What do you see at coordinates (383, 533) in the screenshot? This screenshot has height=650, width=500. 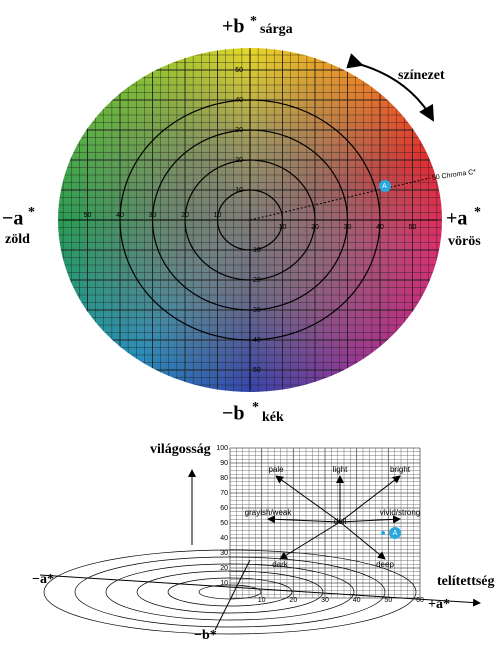 I see `point-dot` at bounding box center [383, 533].